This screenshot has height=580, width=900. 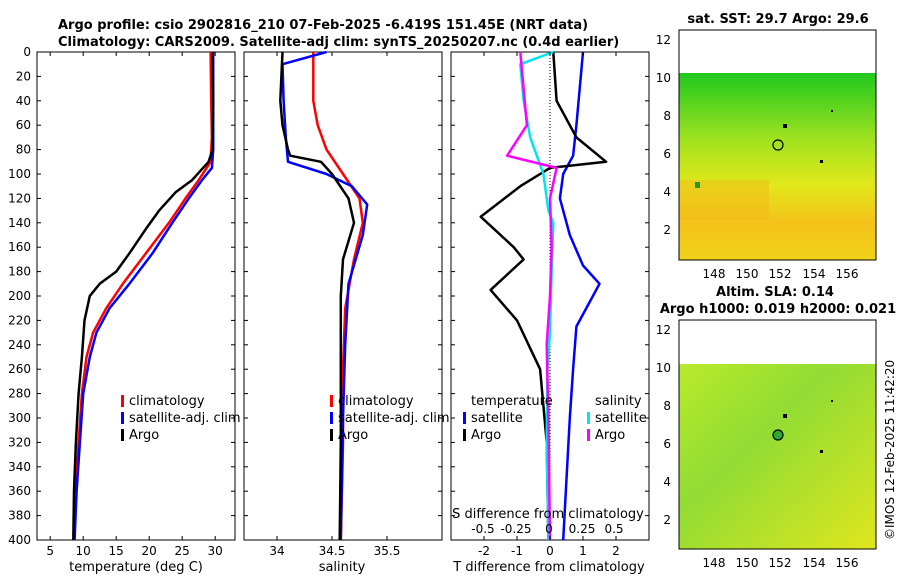 I want to click on sst-yticks: 2 4 6 8 10 12, so click(x=663, y=135).